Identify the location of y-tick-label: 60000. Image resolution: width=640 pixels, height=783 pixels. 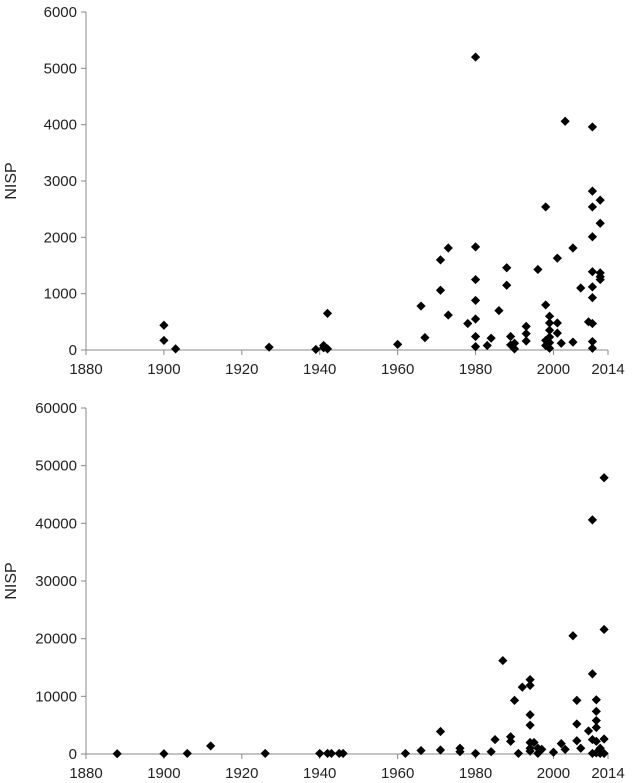
(56, 408).